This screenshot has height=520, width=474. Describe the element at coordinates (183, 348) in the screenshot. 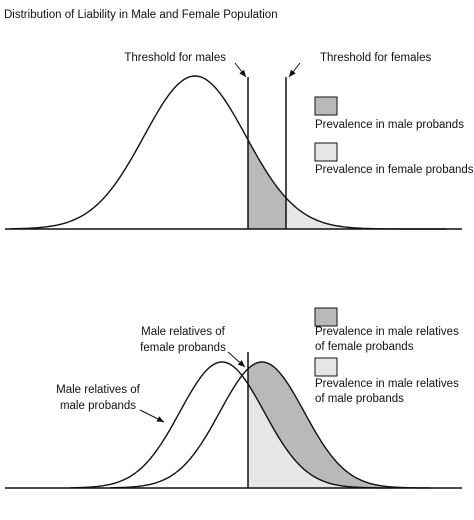

I see `label: female probands` at that location.